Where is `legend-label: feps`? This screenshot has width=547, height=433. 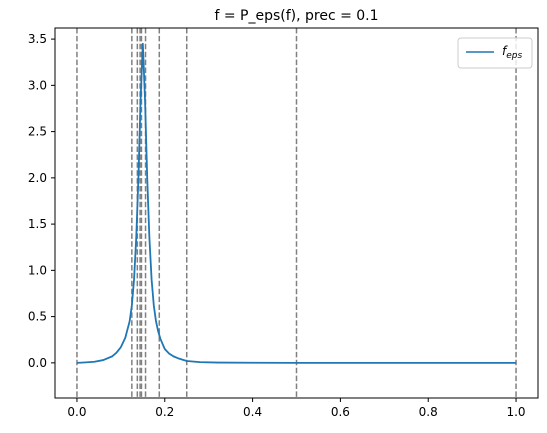
legend-label: feps is located at coordinates (512, 52).